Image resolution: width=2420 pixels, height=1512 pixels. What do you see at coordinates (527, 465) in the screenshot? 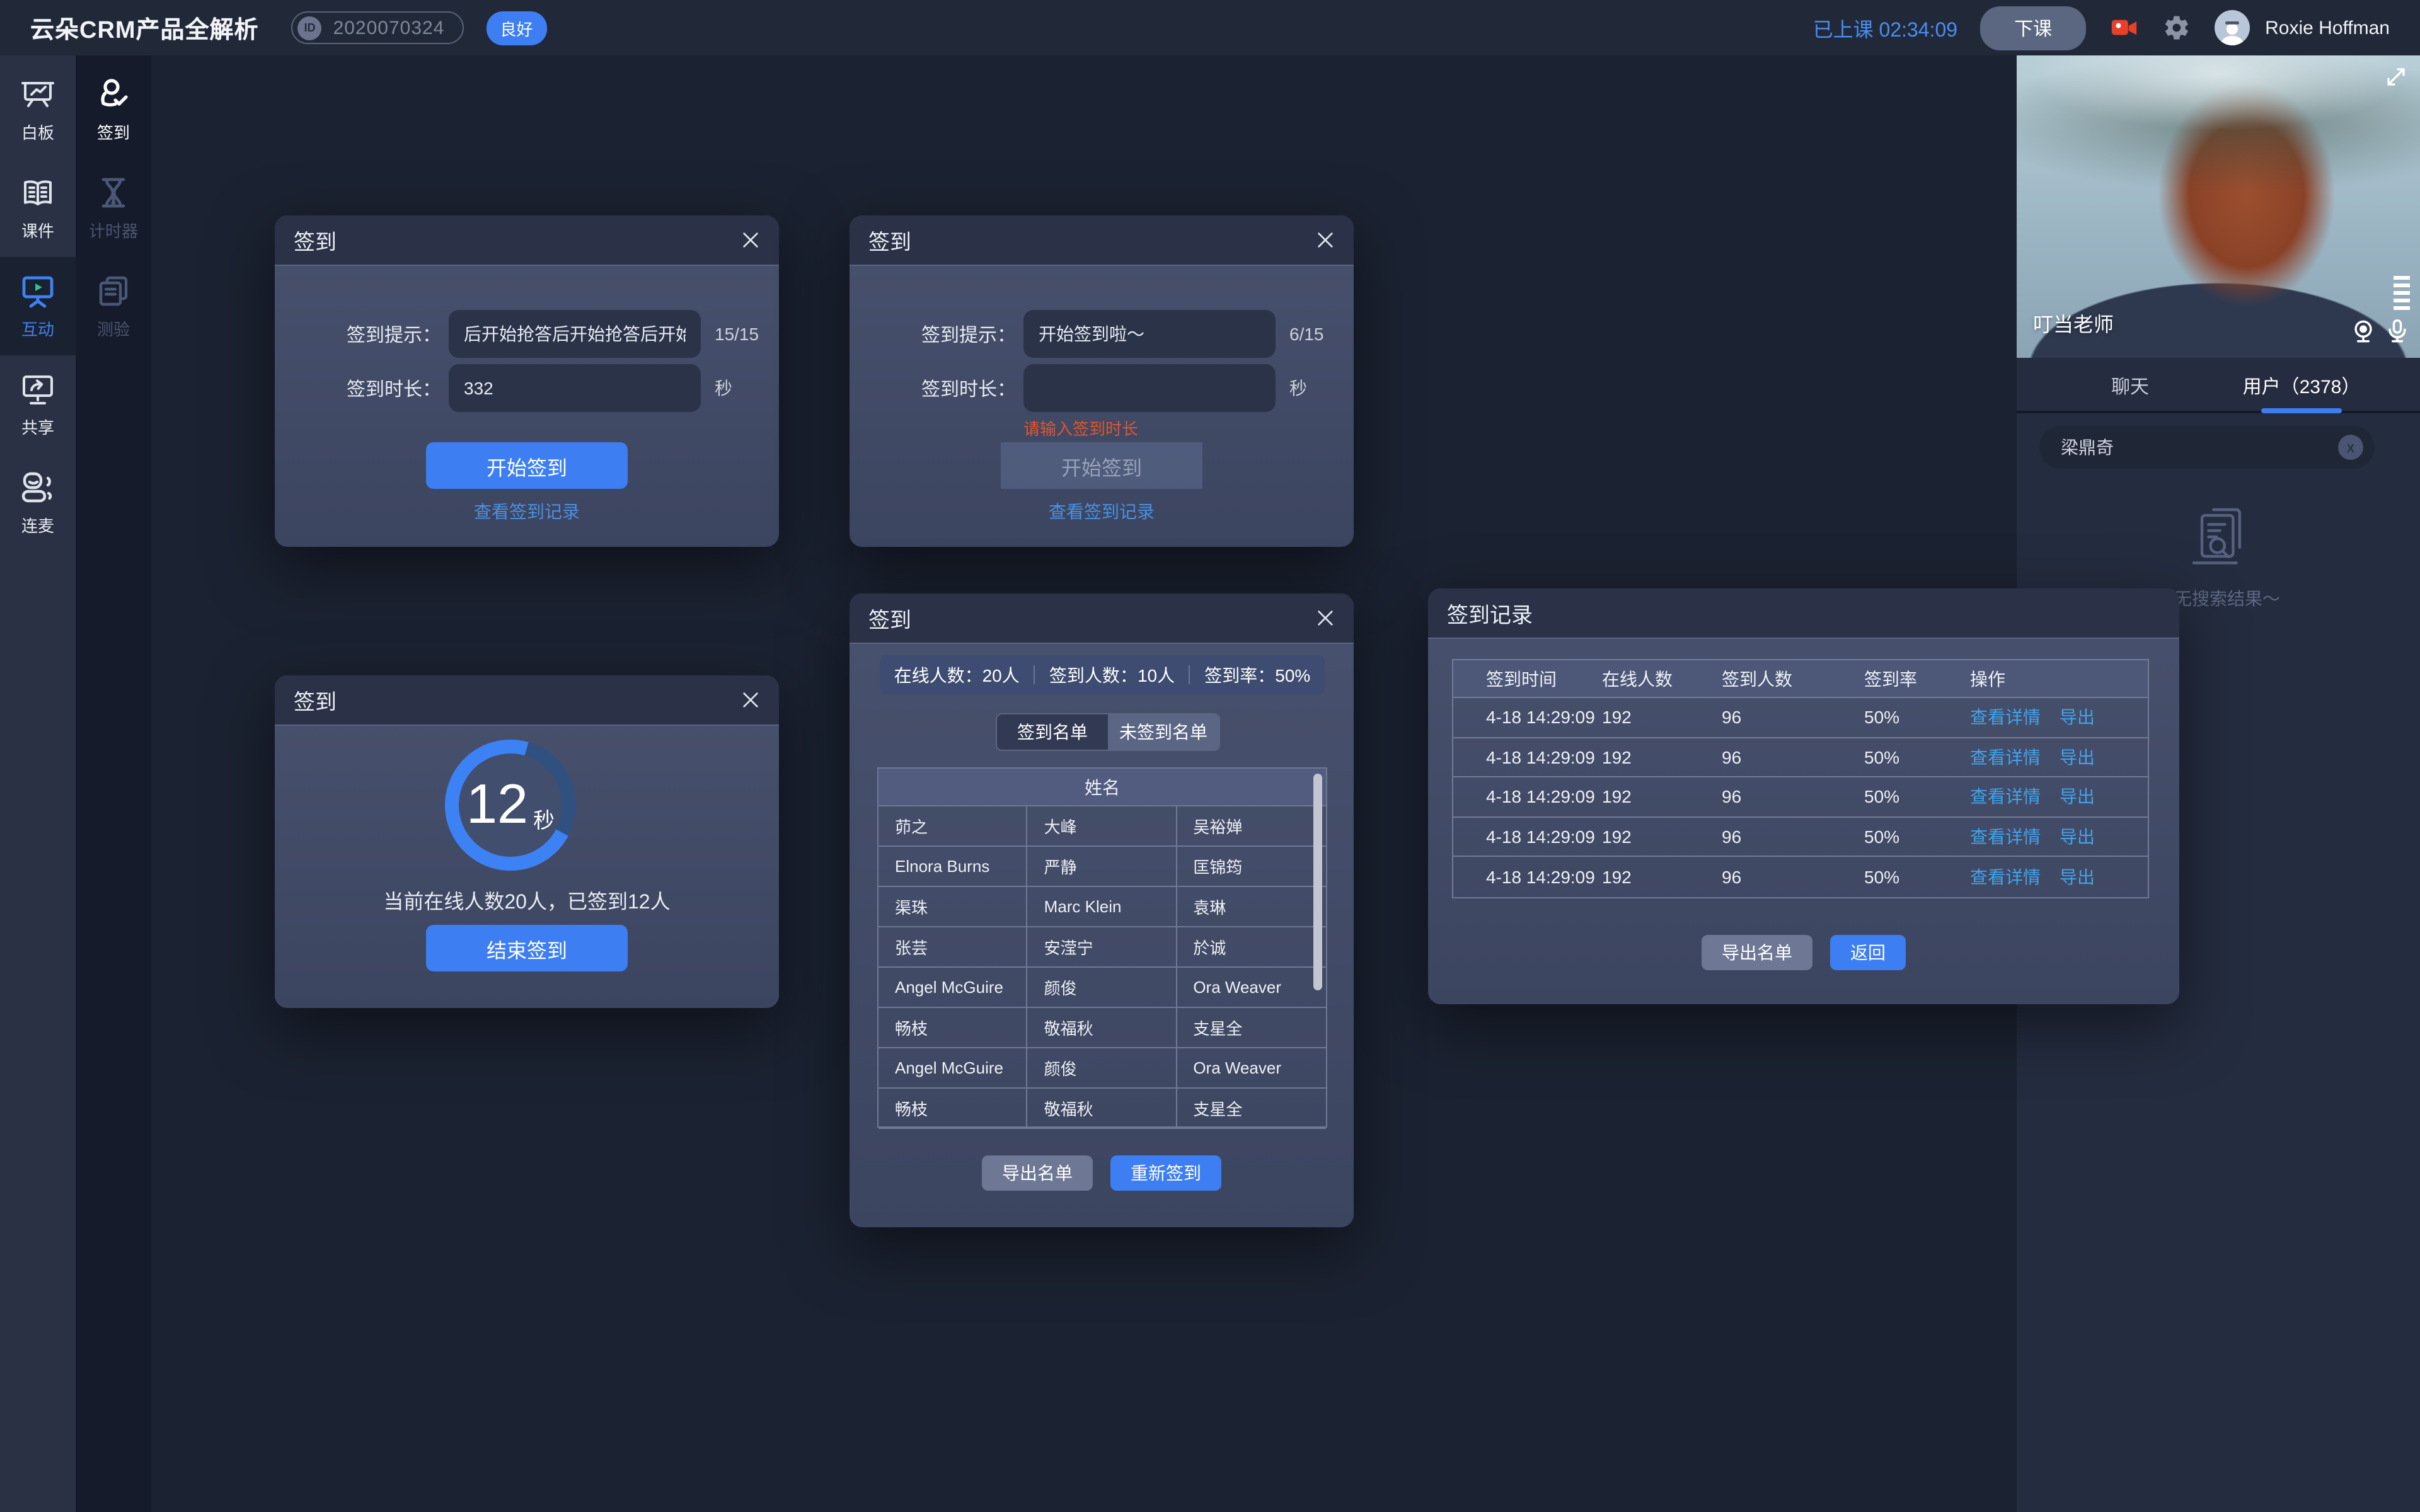
I see `start-signin-button: 开始签到` at bounding box center [527, 465].